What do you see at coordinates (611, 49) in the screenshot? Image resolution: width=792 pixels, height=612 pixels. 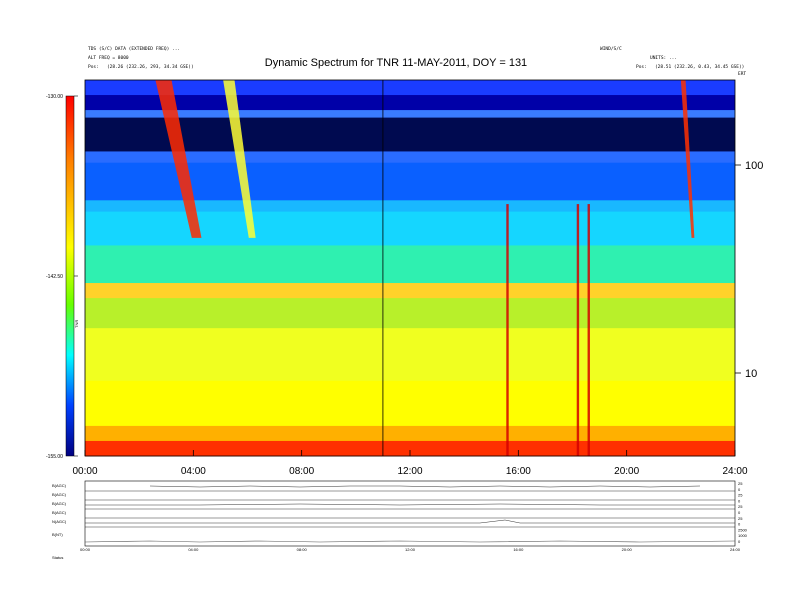 I see `right-metadata-line-1: WIND/S/C` at bounding box center [611, 49].